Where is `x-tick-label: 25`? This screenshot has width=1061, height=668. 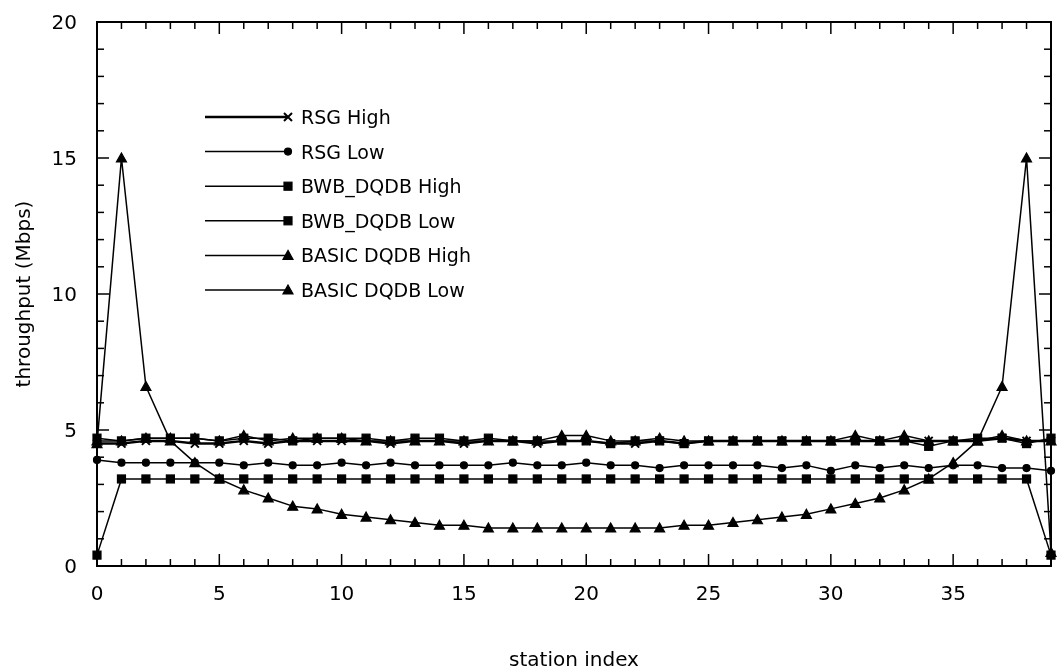
x-tick-label: 25 is located at coordinates (708, 593).